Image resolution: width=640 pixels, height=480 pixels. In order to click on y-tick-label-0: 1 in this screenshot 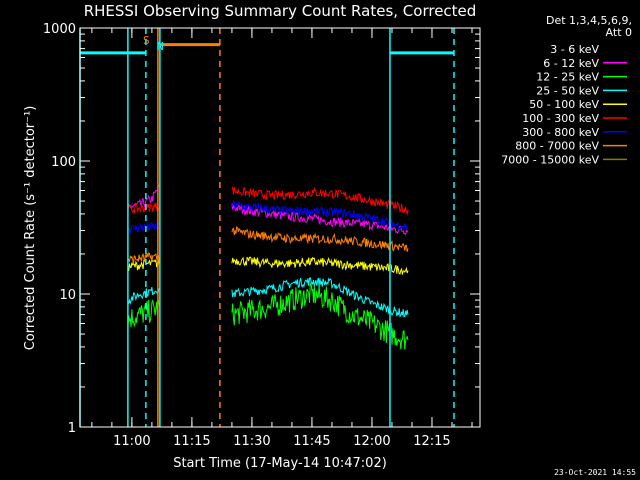, I will do `click(72, 428)`.